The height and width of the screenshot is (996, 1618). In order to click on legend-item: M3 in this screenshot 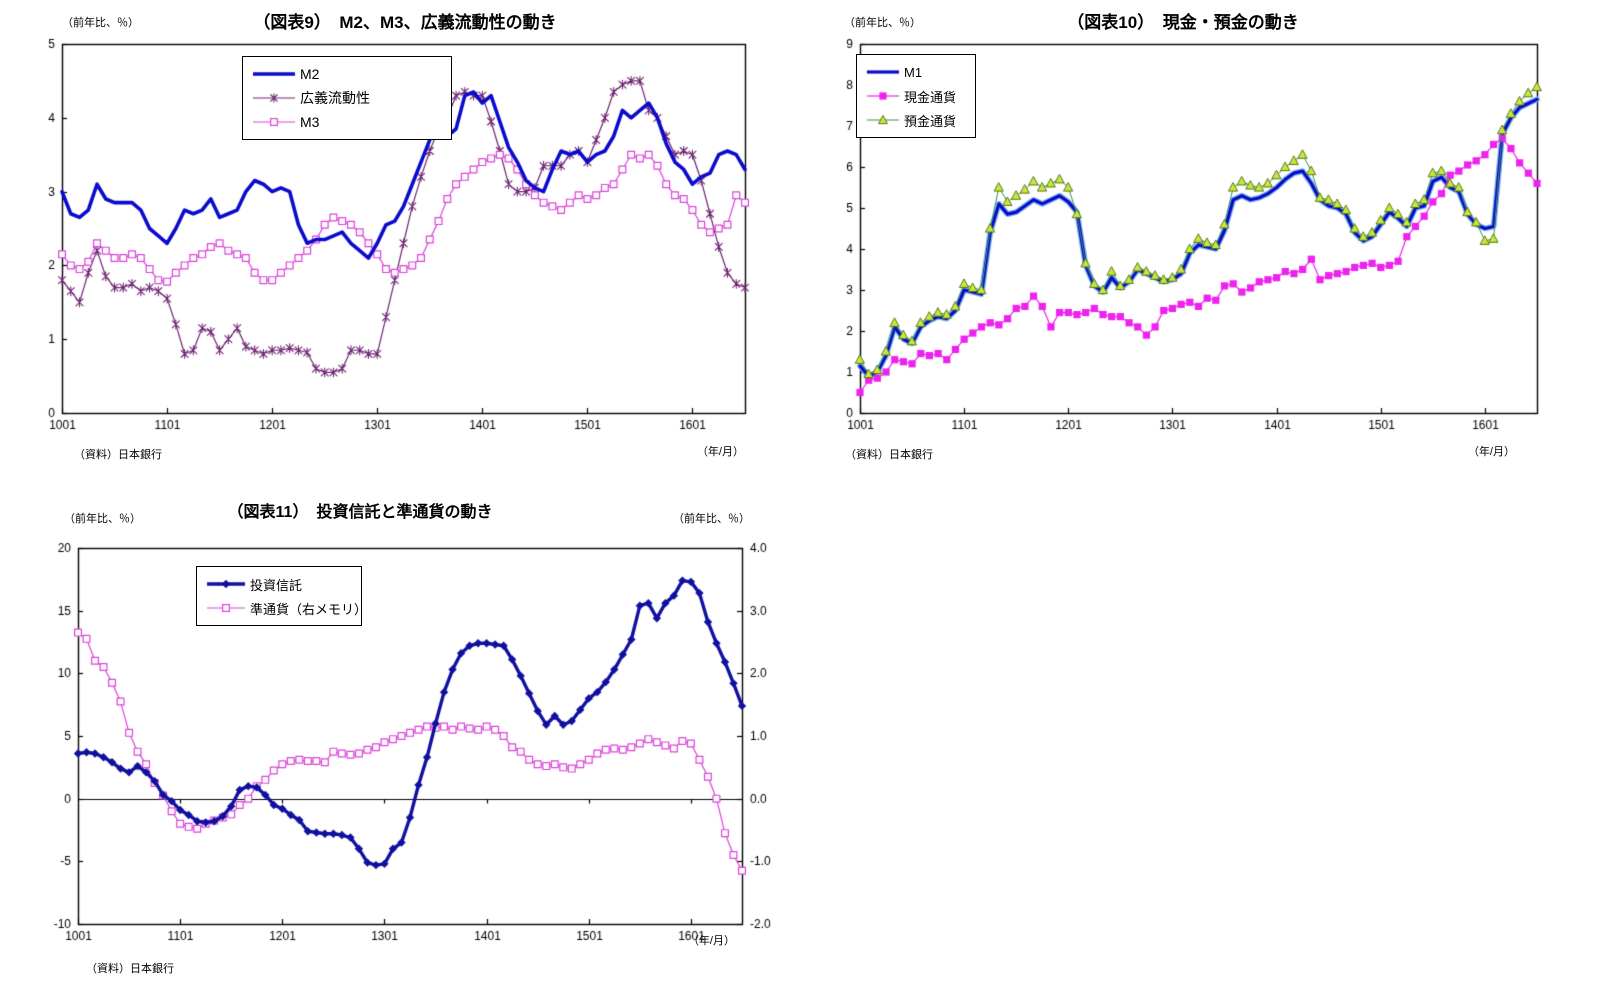, I will do `click(346, 122)`.